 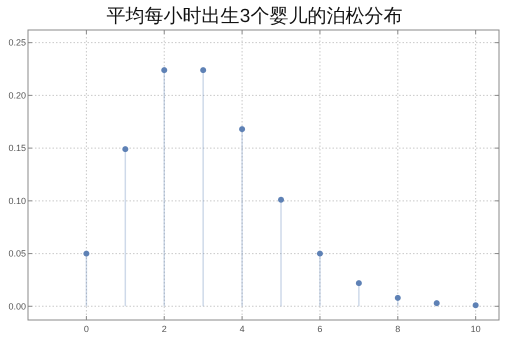 What do you see at coordinates (475, 329) in the screenshot?
I see `x-tick-label: 10` at bounding box center [475, 329].